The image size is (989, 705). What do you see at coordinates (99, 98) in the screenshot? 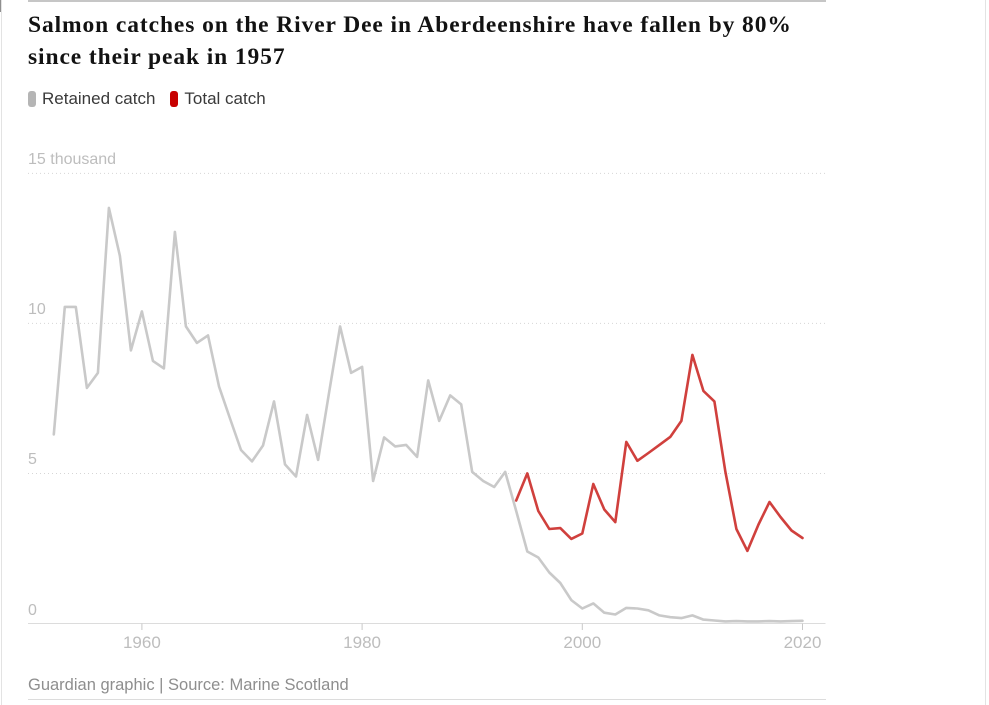
I see `legend-label-retained-catch: Retained catch` at bounding box center [99, 98].